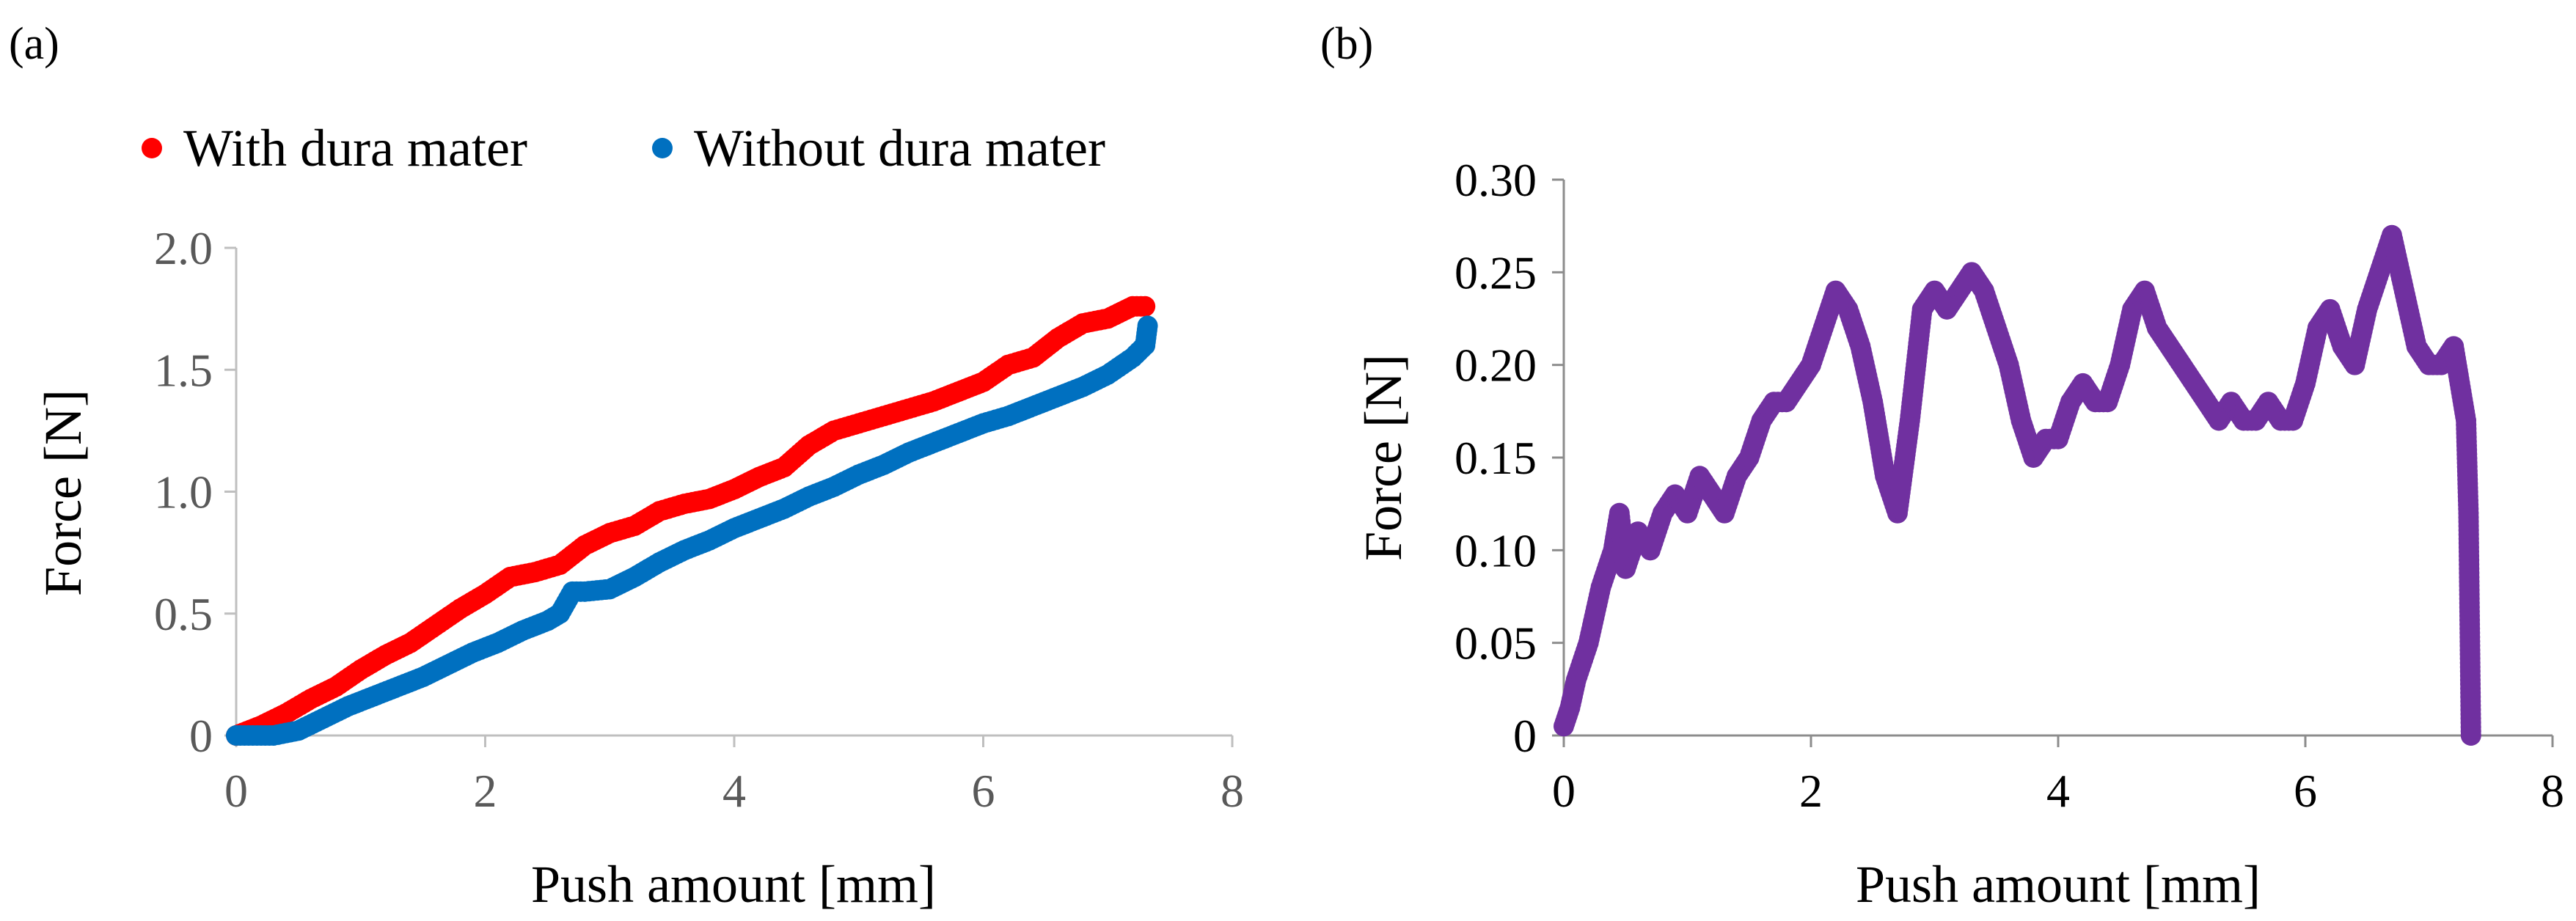  What do you see at coordinates (2058, 884) in the screenshot?
I see `x-axis-title-b: Push amount [mm]` at bounding box center [2058, 884].